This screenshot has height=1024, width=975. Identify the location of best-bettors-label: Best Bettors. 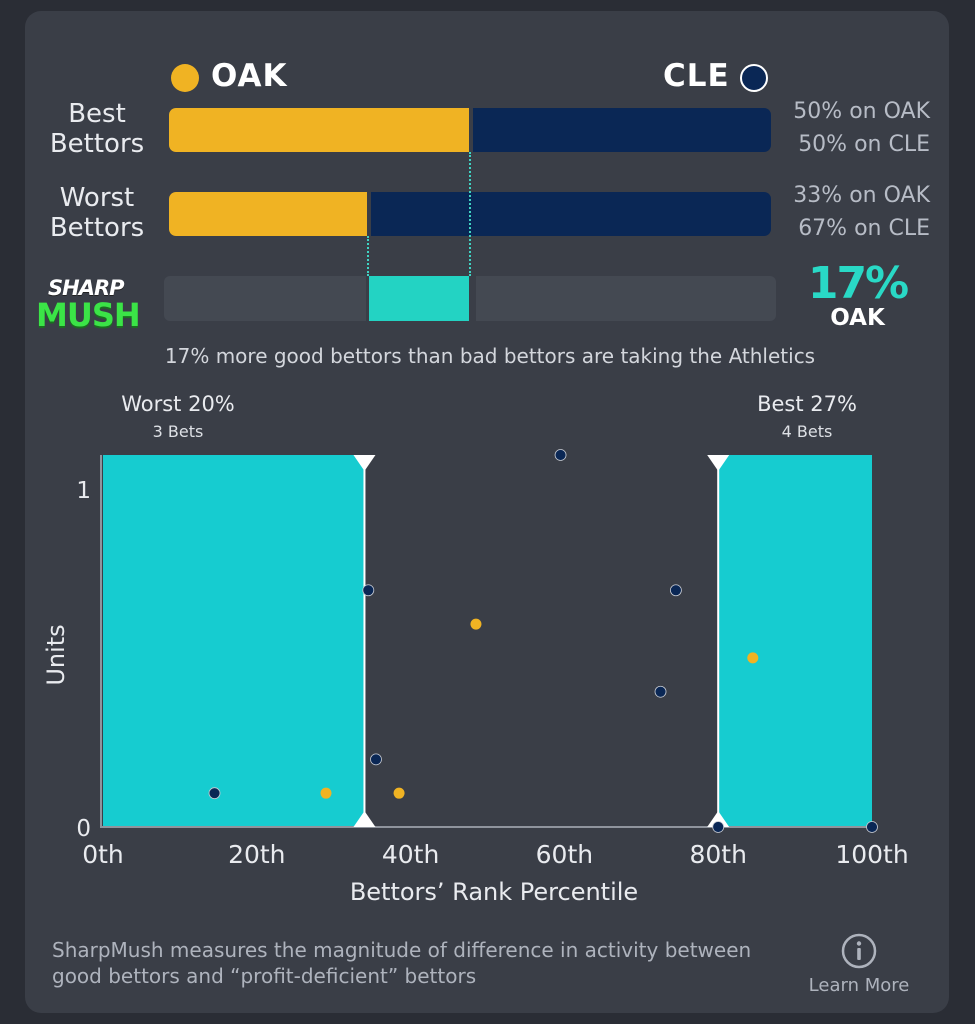
(97, 129).